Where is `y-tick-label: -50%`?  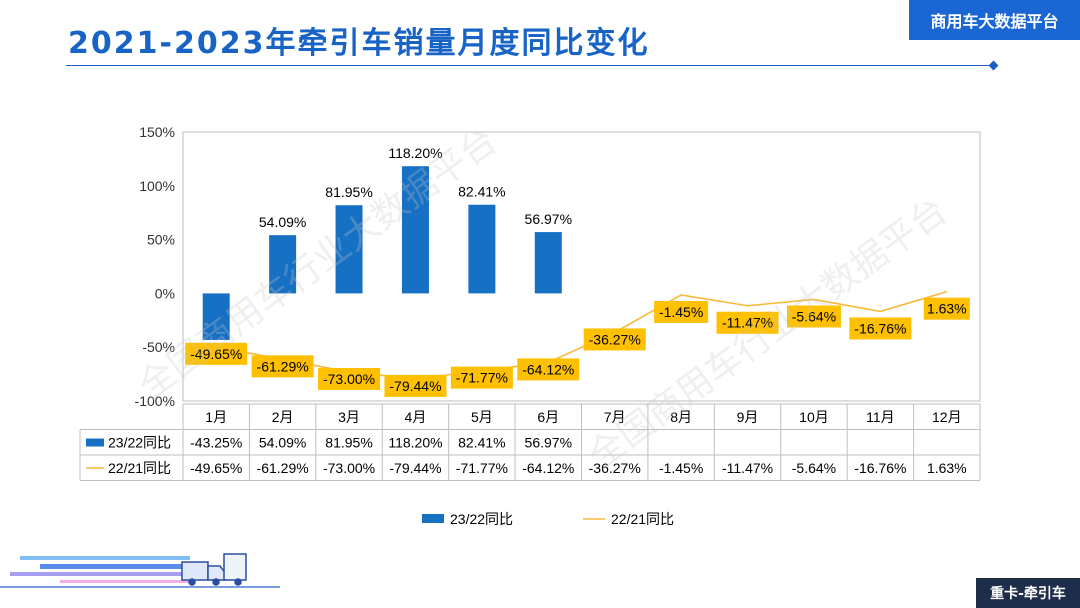 y-tick-label: -50% is located at coordinates (158, 347).